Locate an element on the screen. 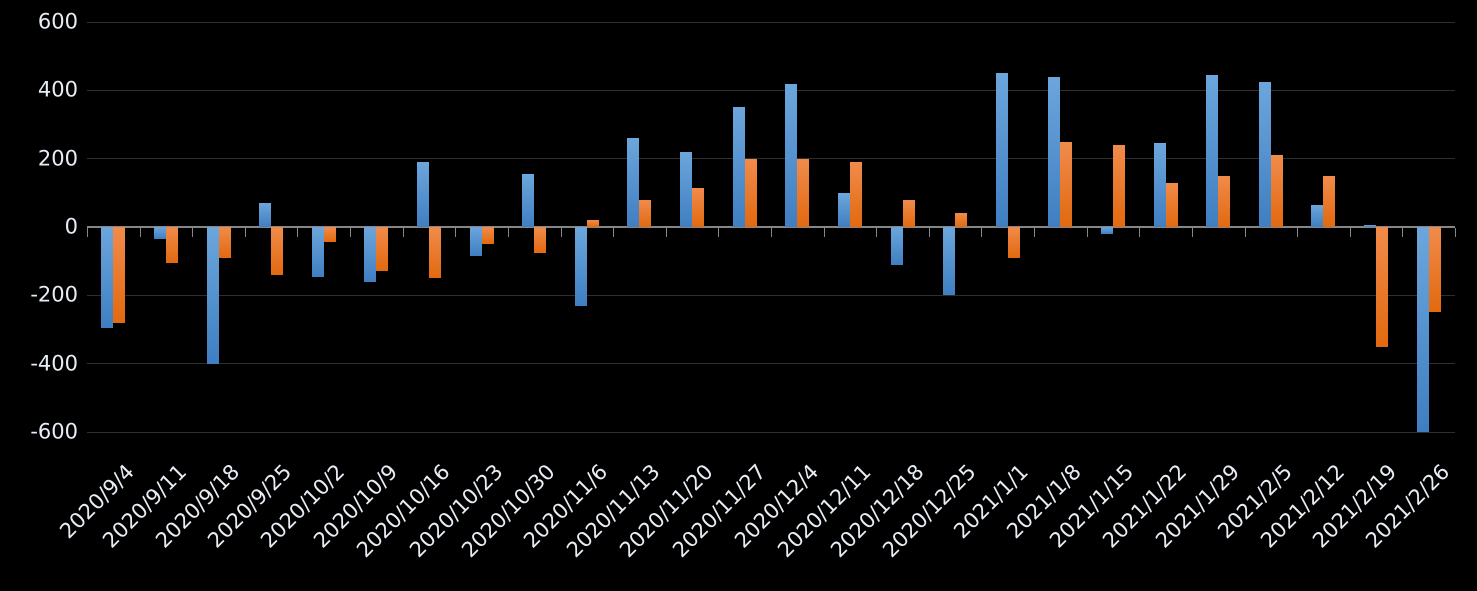  y-axis-label: -200 is located at coordinates (54, 294).